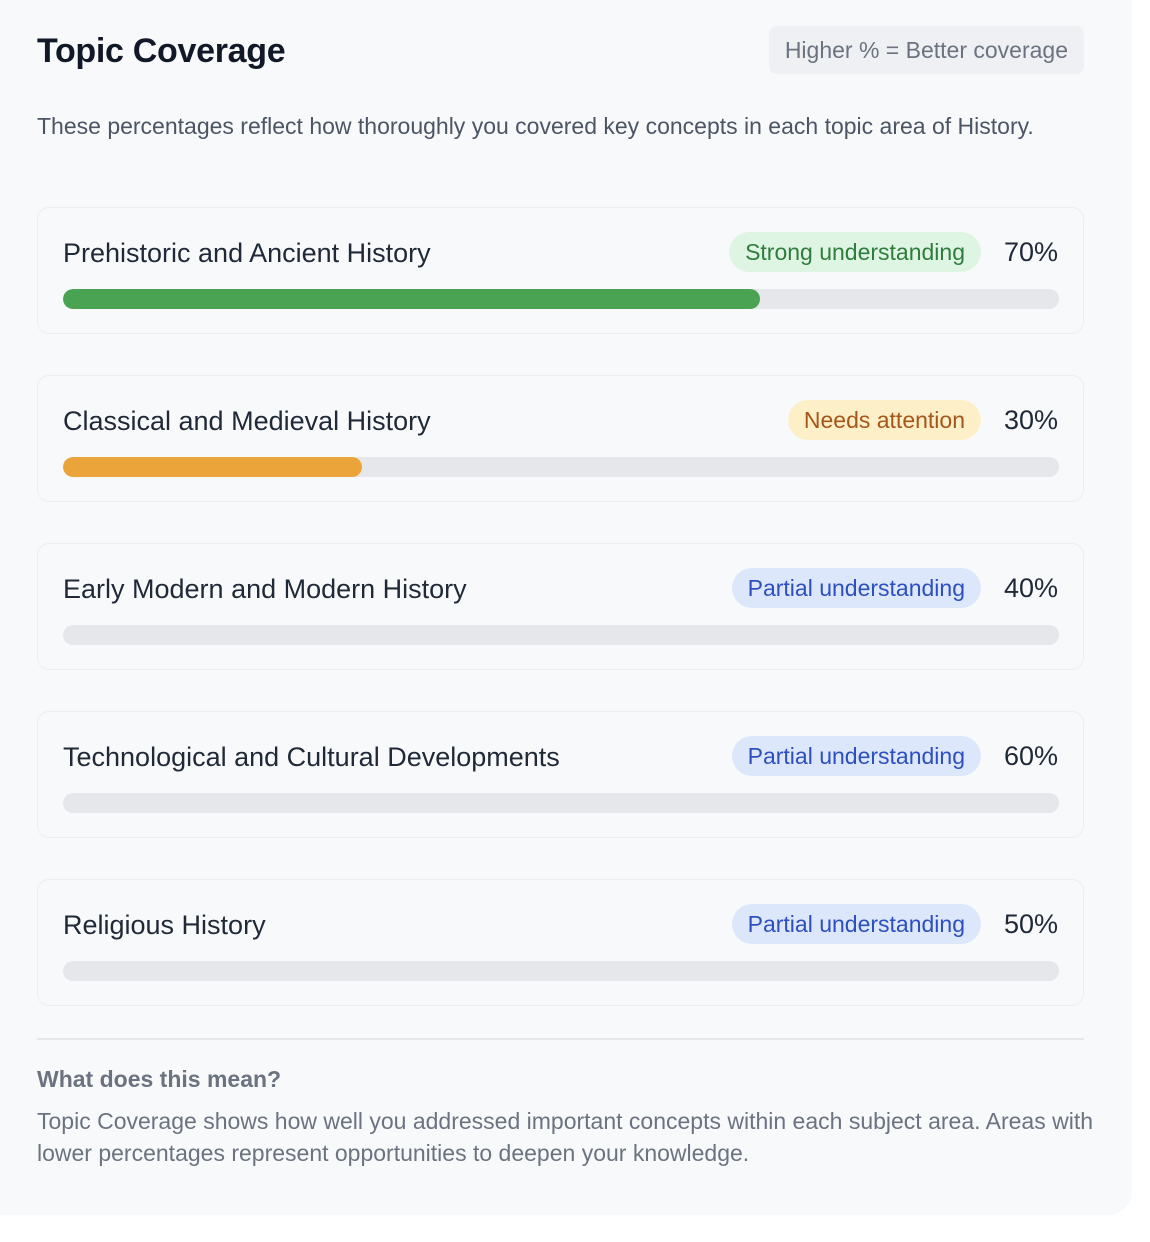 The height and width of the screenshot is (1242, 1150). What do you see at coordinates (1030, 755) in the screenshot?
I see `topic-percent: 60%` at bounding box center [1030, 755].